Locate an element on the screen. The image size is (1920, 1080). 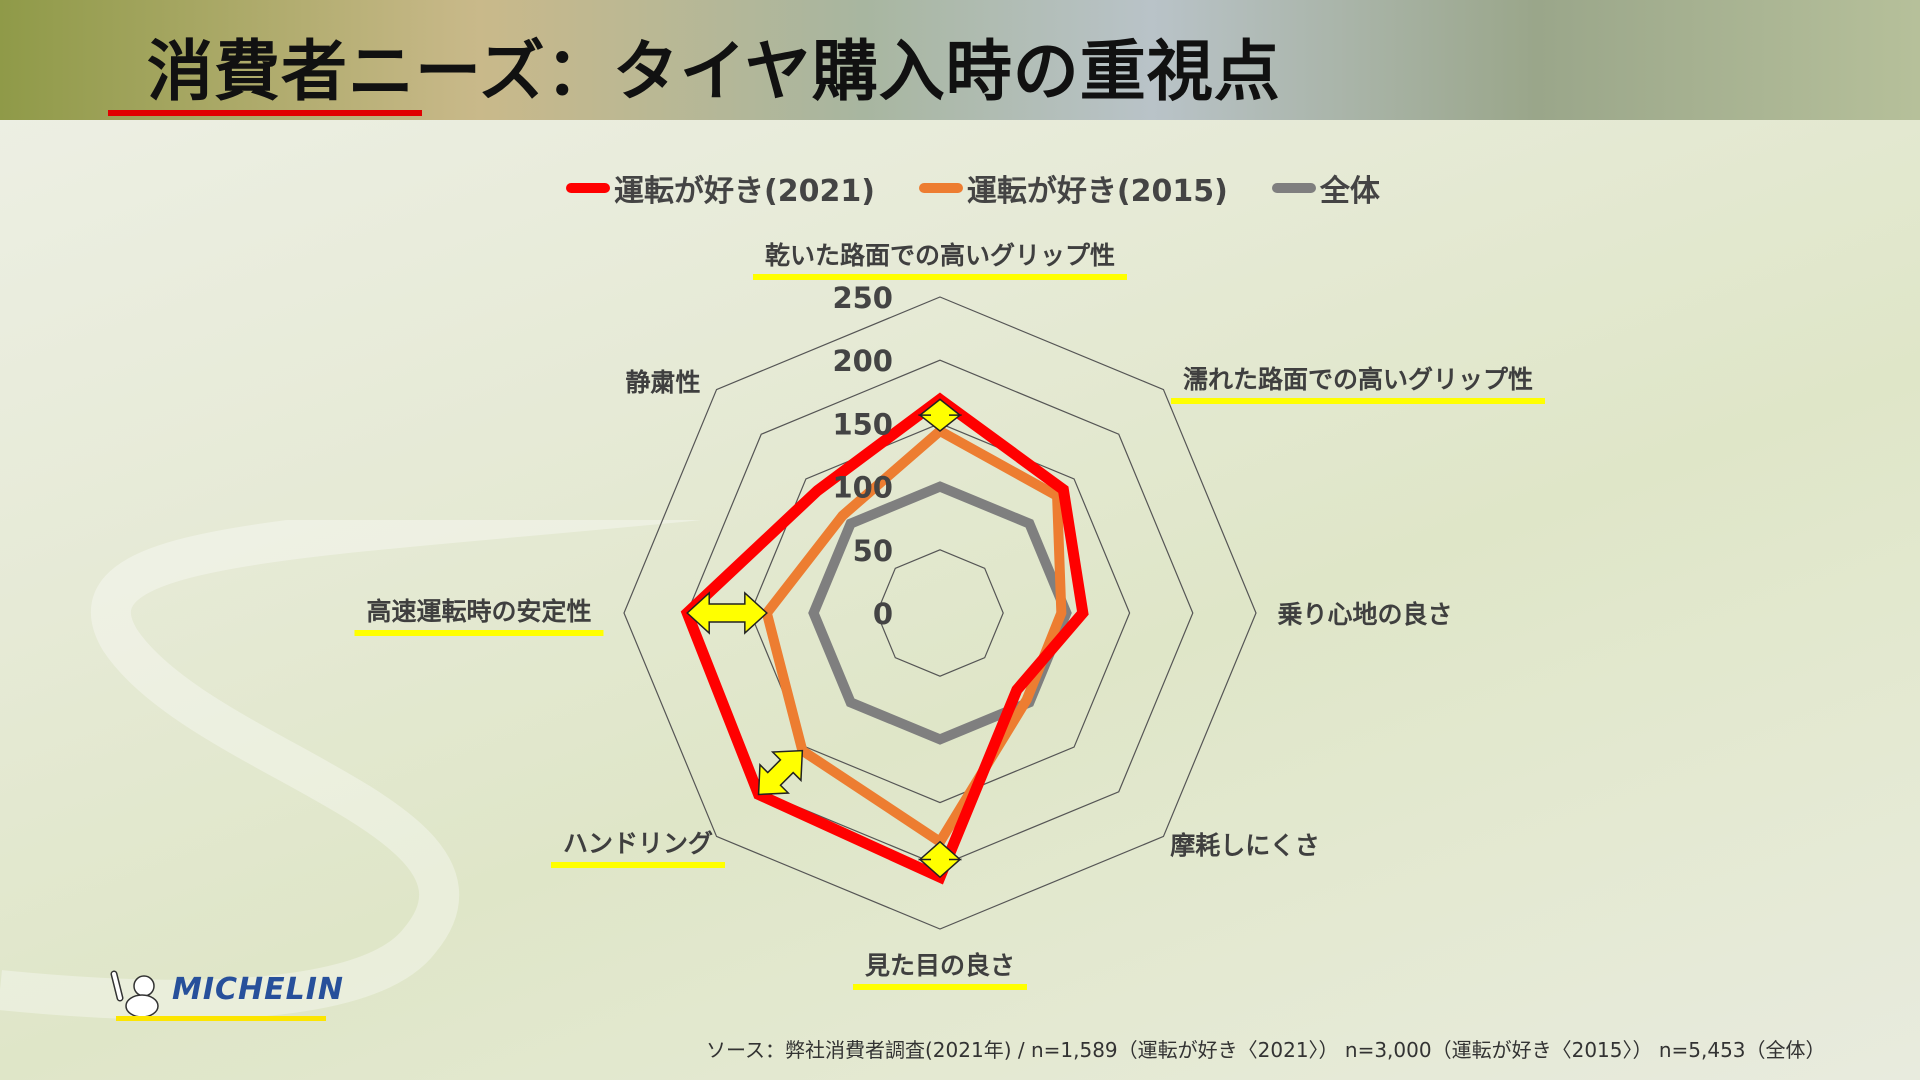
tick-label: 150 is located at coordinates (862, 424).